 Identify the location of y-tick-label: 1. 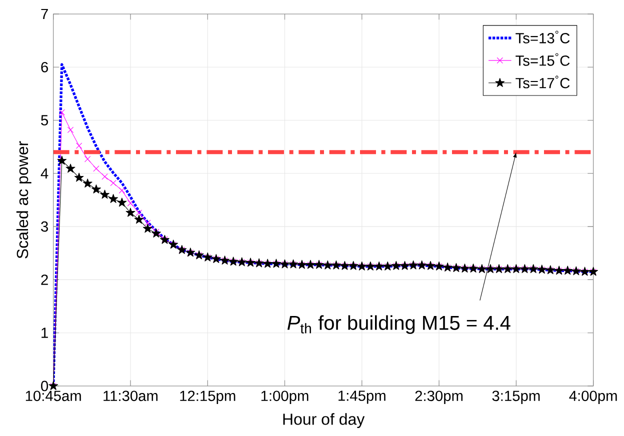
(45, 333).